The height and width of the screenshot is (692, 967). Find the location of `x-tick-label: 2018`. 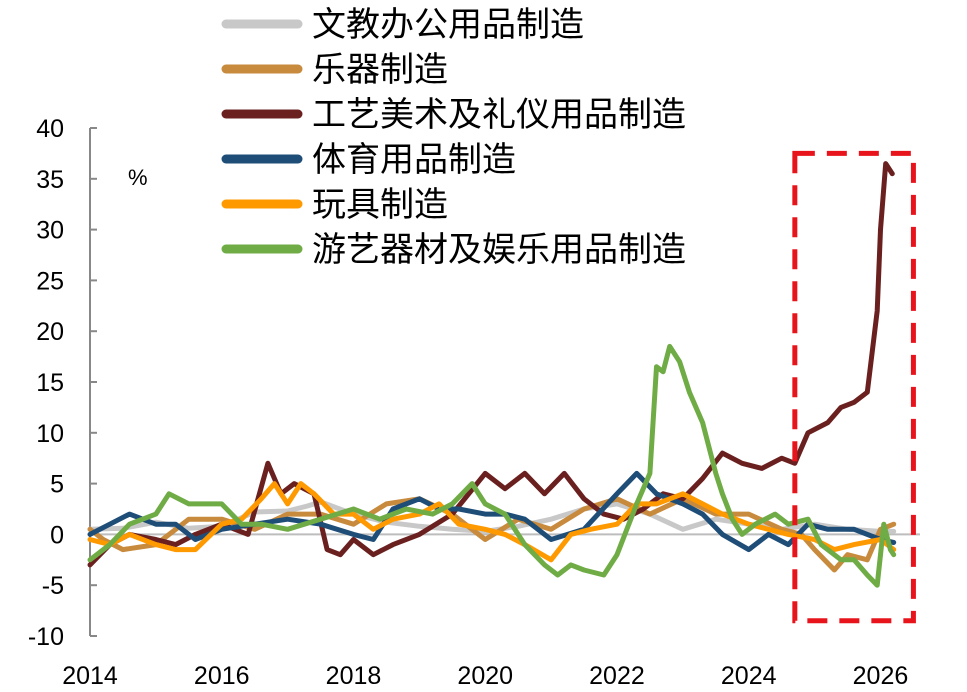

x-tick-label: 2018 is located at coordinates (354, 676).